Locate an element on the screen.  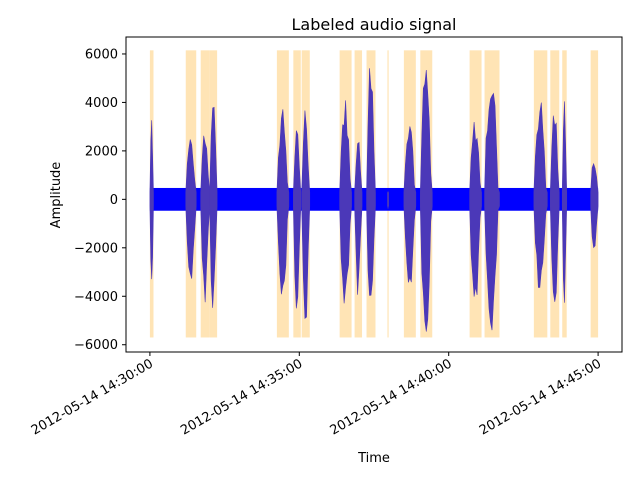
y-tick-label: −6000 is located at coordinates (96, 345).